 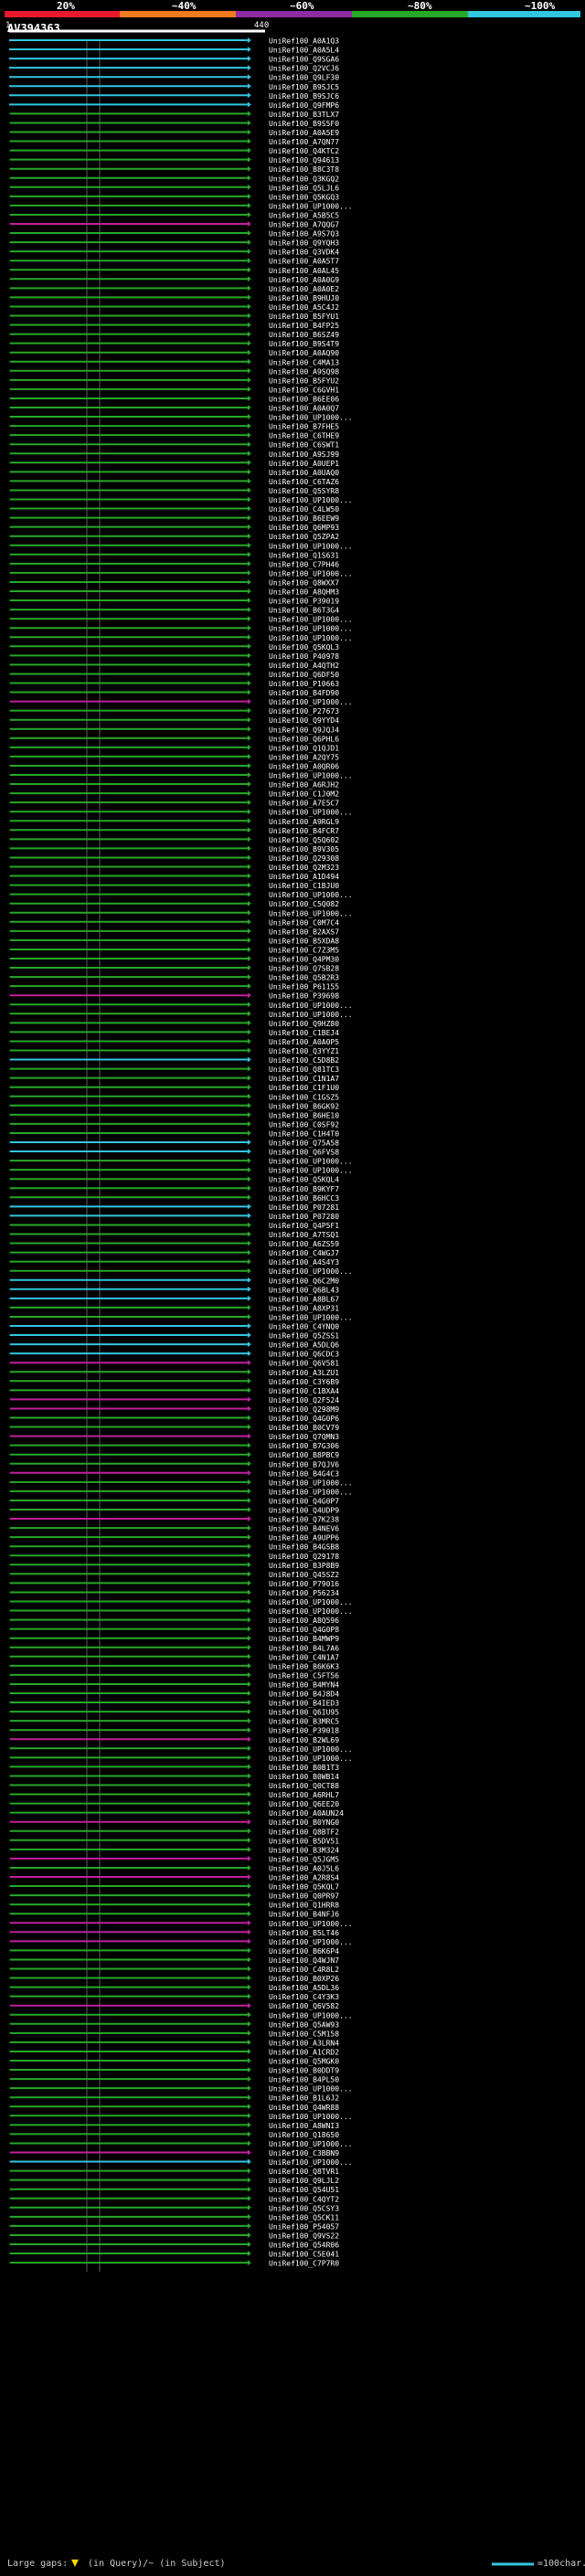 I want to click on hit-label: UniRef100_C1F1U0, so click(x=304, y=1088).